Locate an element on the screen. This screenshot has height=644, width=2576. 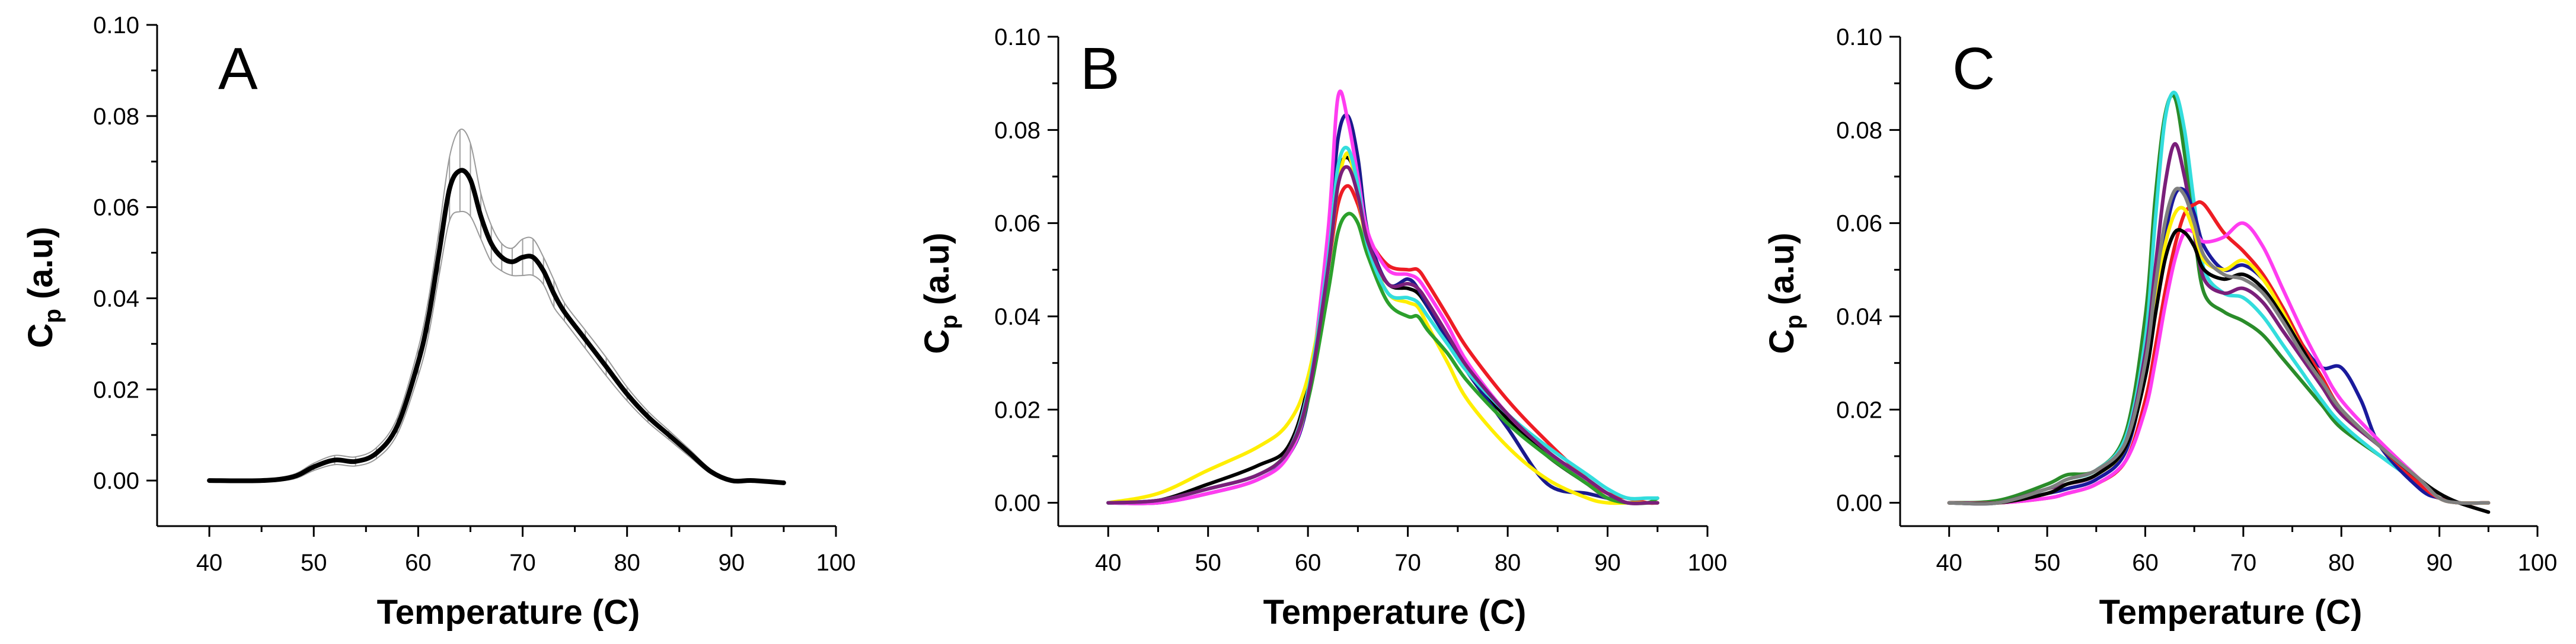
error-band-upper is located at coordinates (496, 306).